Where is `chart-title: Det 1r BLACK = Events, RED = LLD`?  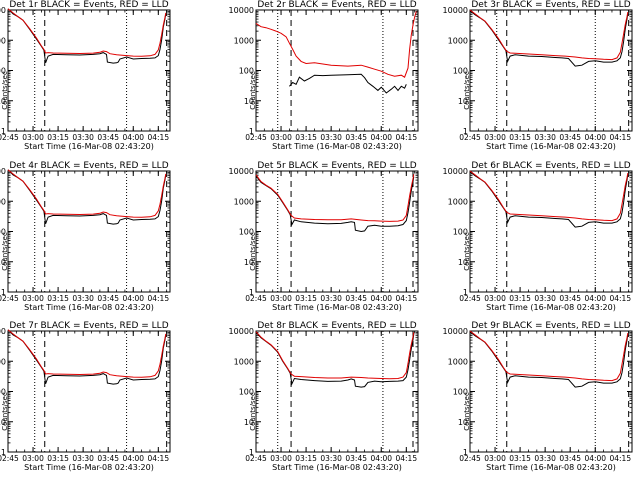
chart-title: Det 1r BLACK = Events, RED = LLD is located at coordinates (88, 5).